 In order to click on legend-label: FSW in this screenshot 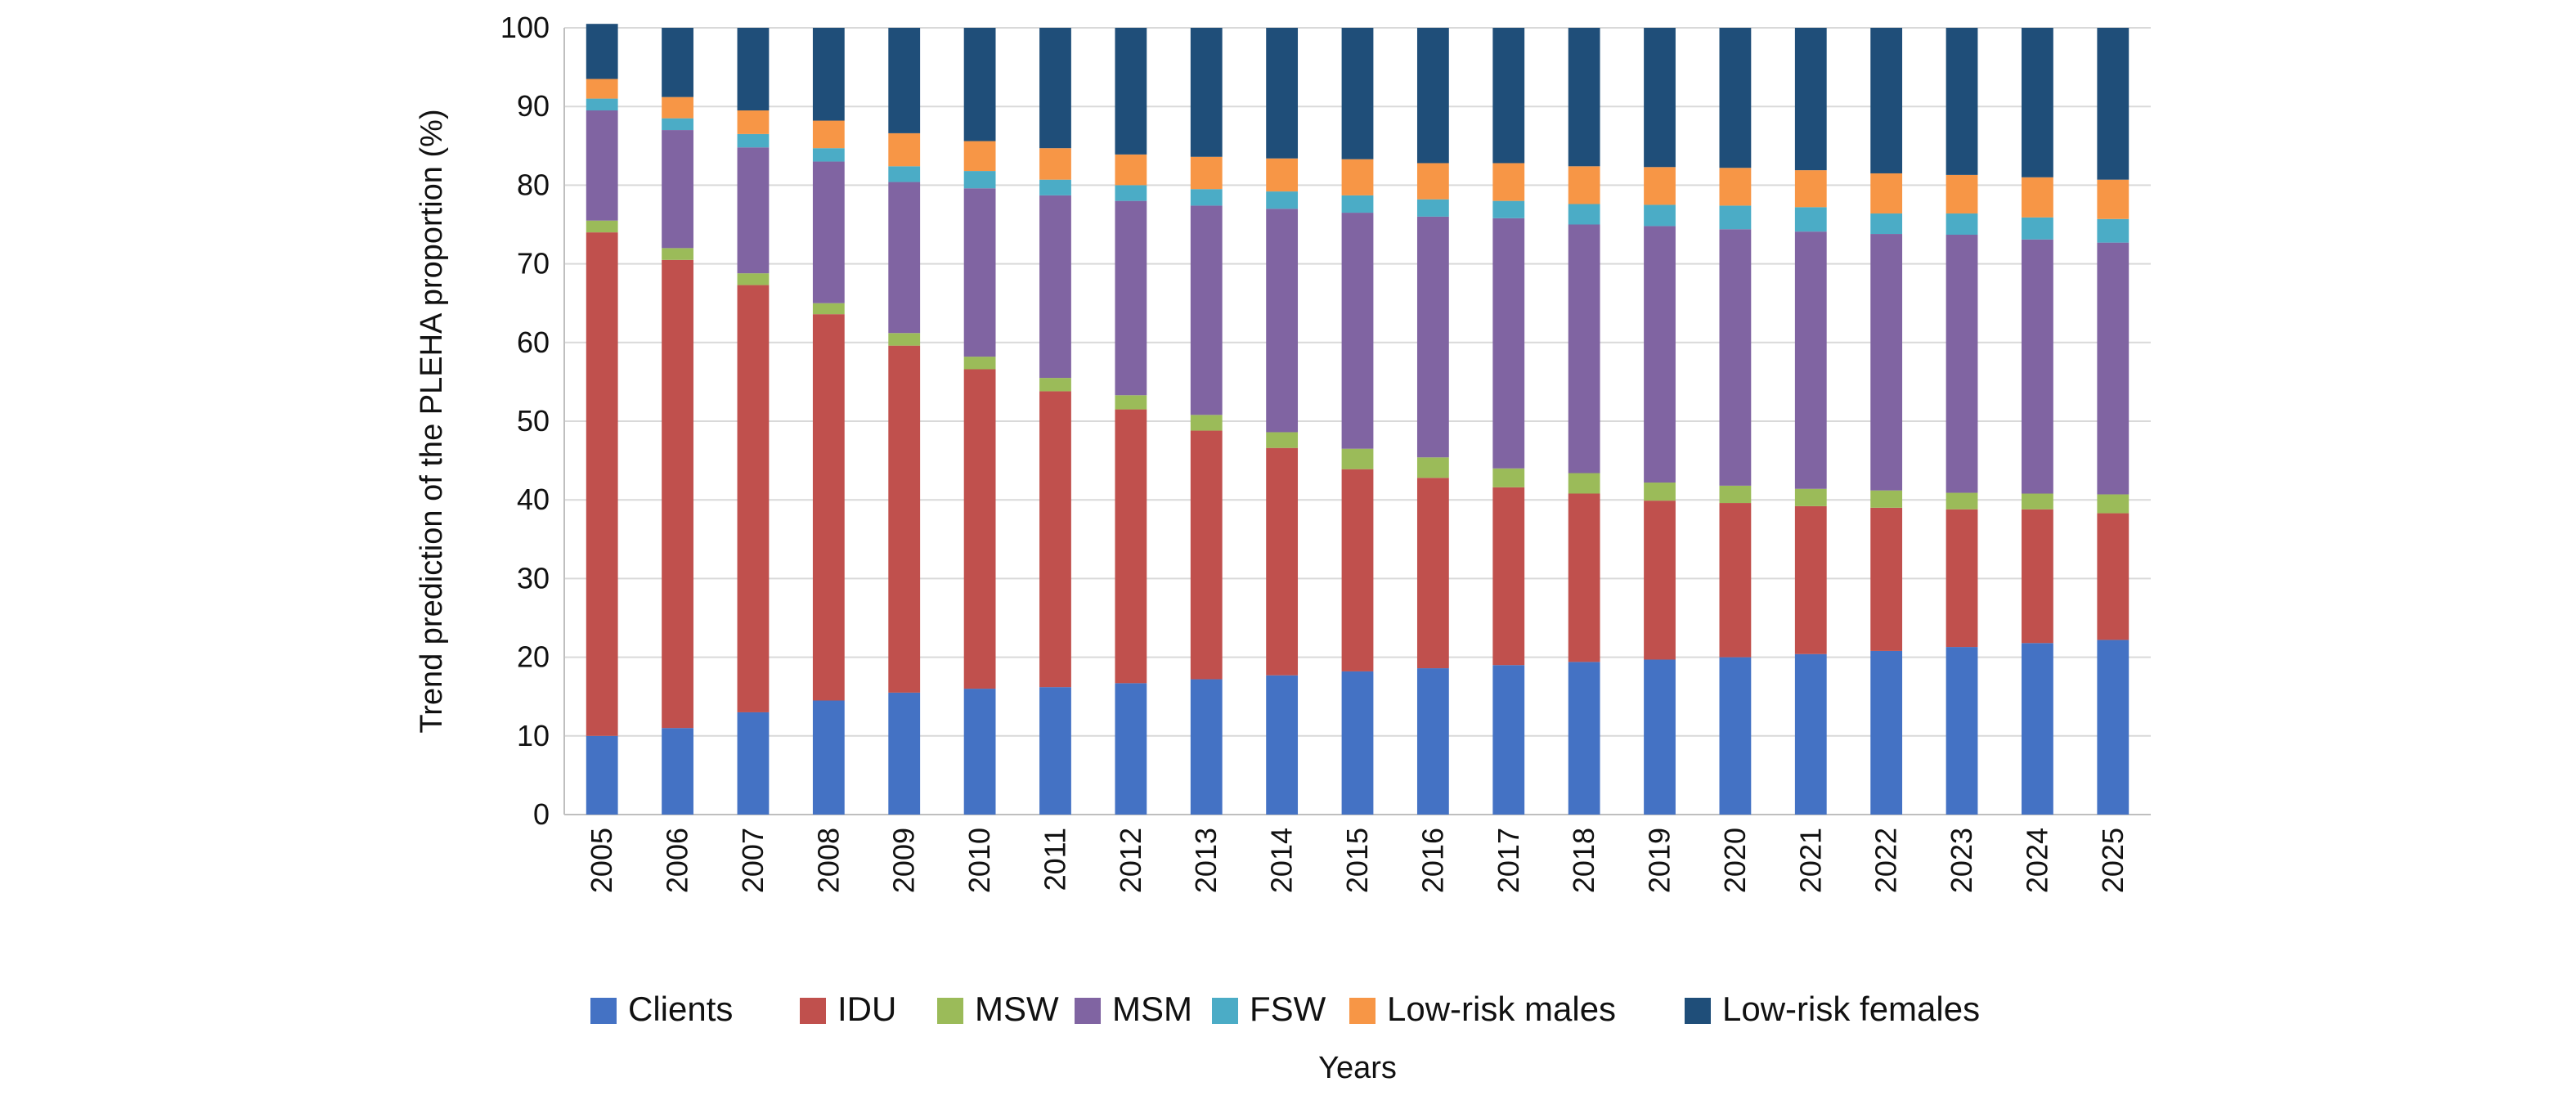, I will do `click(1288, 1009)`.